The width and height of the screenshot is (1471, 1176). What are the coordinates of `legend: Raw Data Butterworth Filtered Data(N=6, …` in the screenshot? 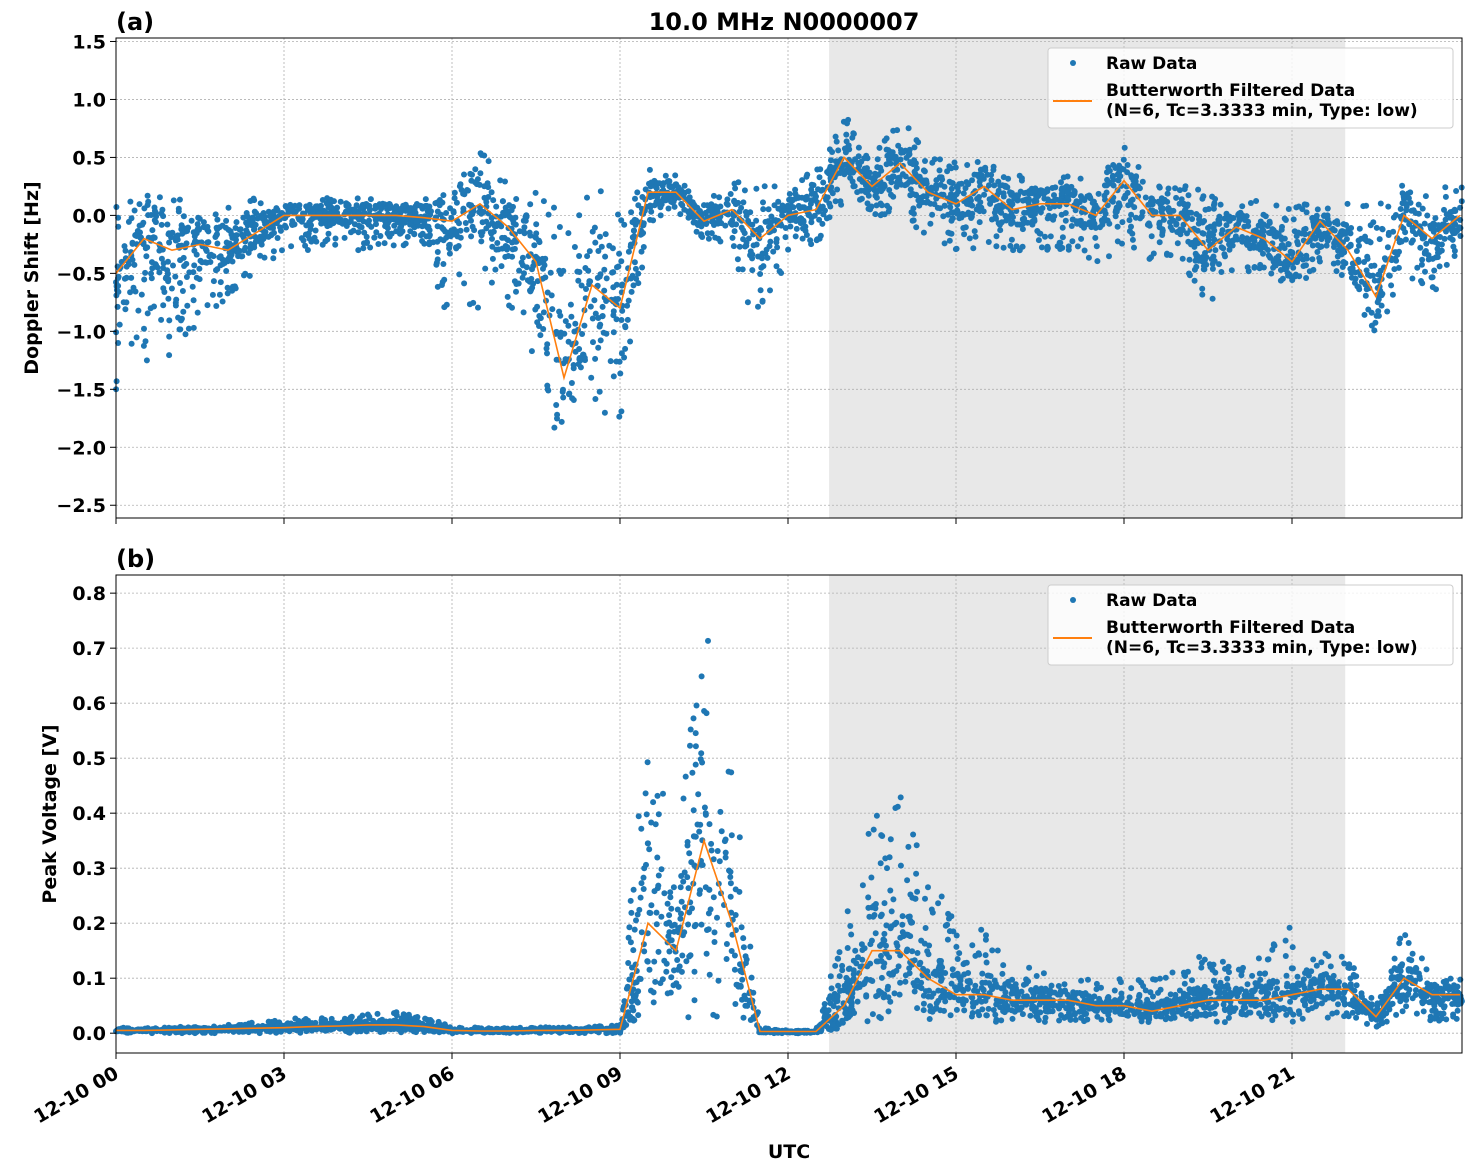 It's located at (1250, 88).